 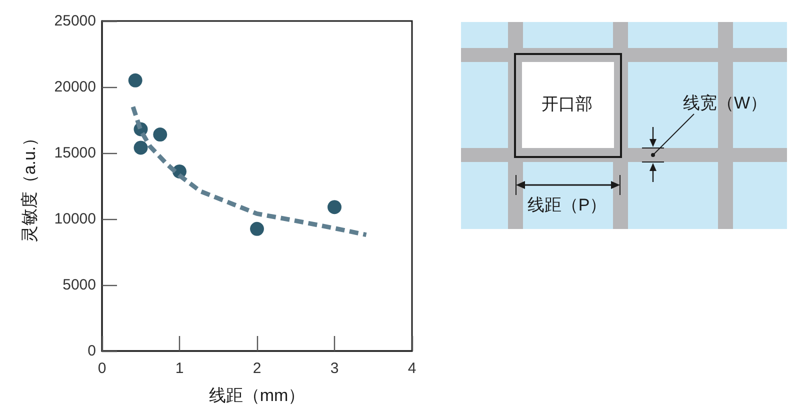 I want to click on y-tick-label: 25000, so click(x=75, y=21).